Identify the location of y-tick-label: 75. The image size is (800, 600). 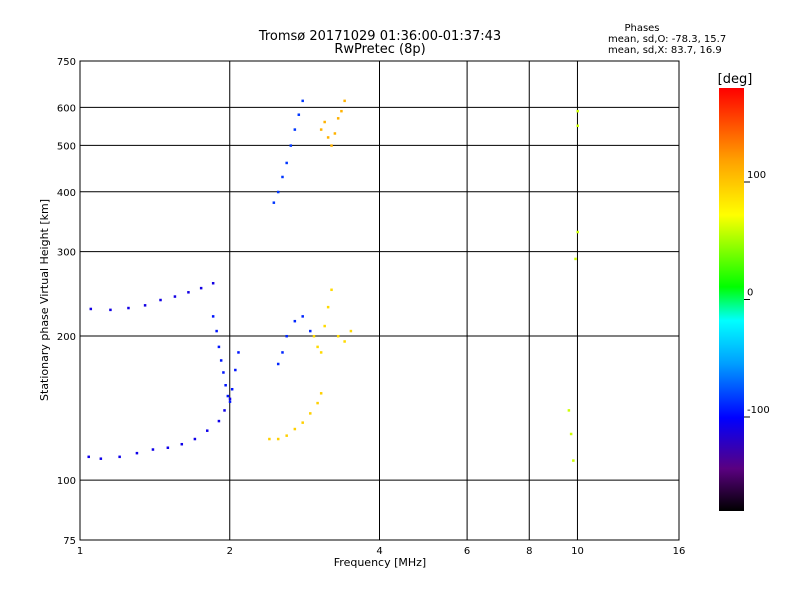
(69, 541).